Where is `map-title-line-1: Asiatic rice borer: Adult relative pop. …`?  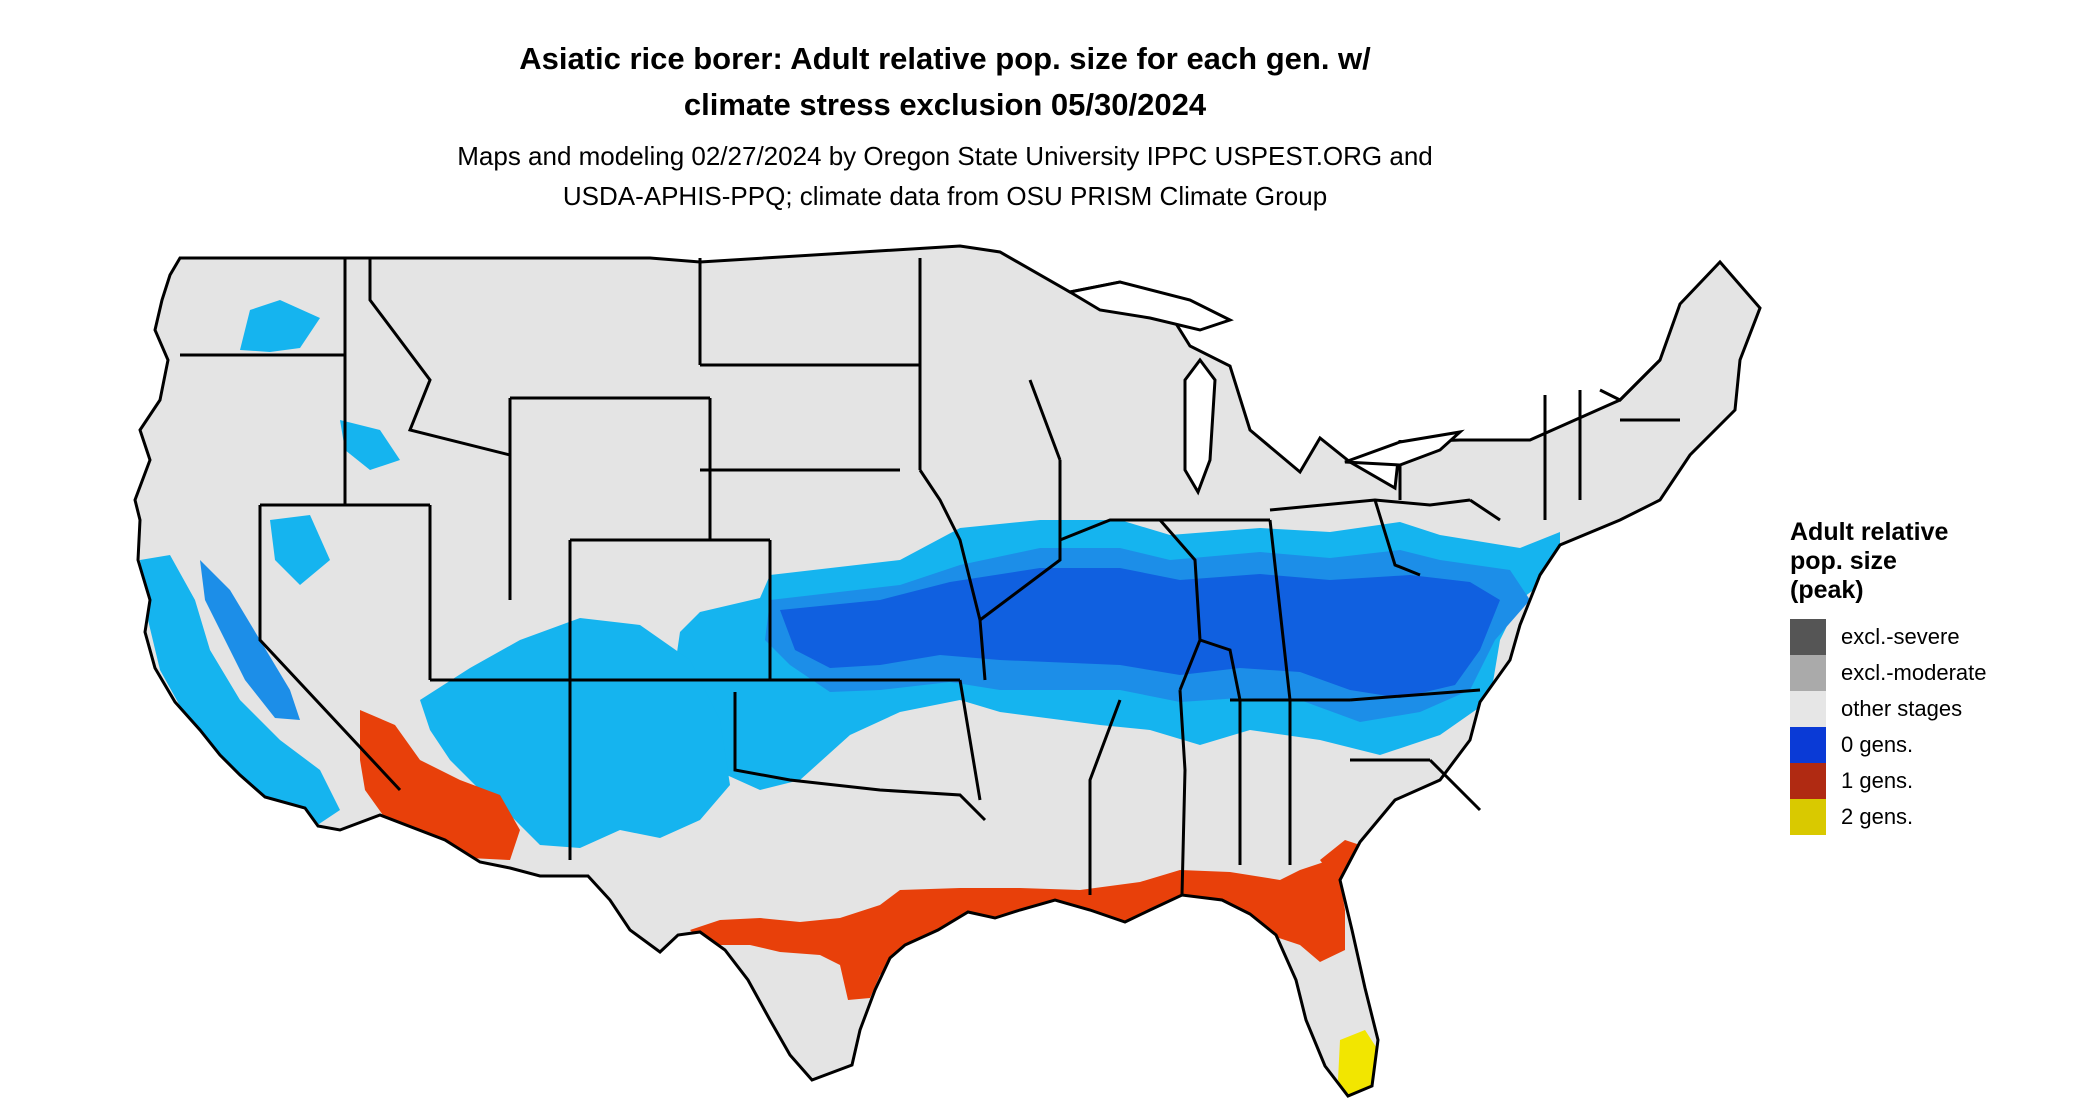 map-title-line-1: Asiatic rice borer: Adult relative pop. … is located at coordinates (945, 58).